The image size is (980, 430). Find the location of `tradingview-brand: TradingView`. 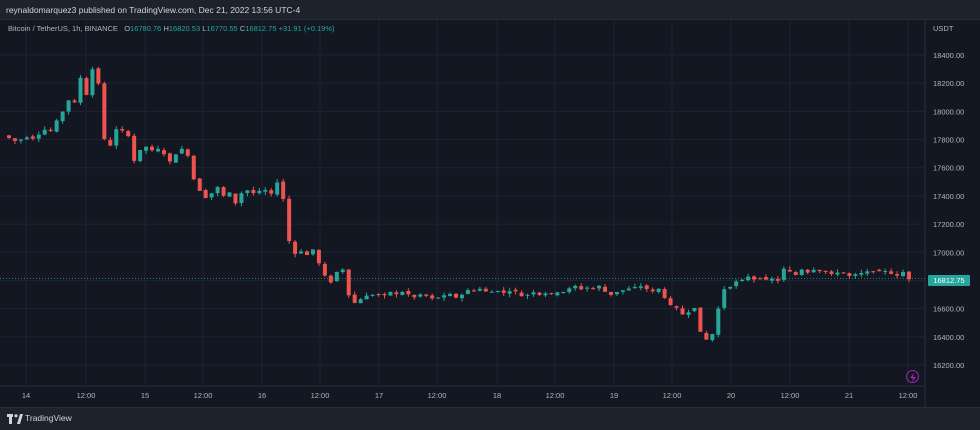

tradingview-brand: TradingView is located at coordinates (48, 418).